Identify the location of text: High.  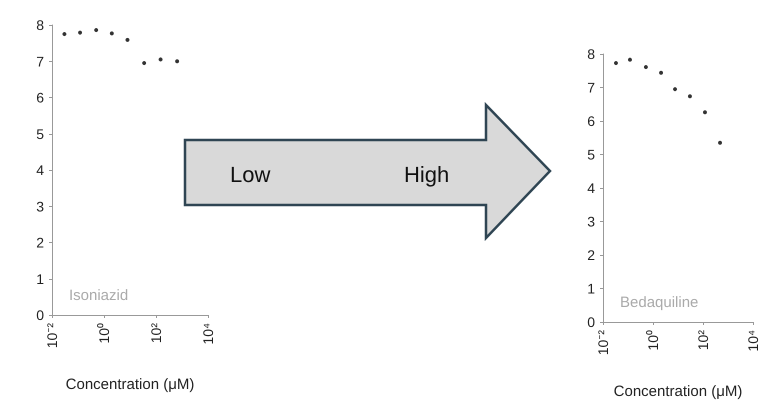
(427, 175).